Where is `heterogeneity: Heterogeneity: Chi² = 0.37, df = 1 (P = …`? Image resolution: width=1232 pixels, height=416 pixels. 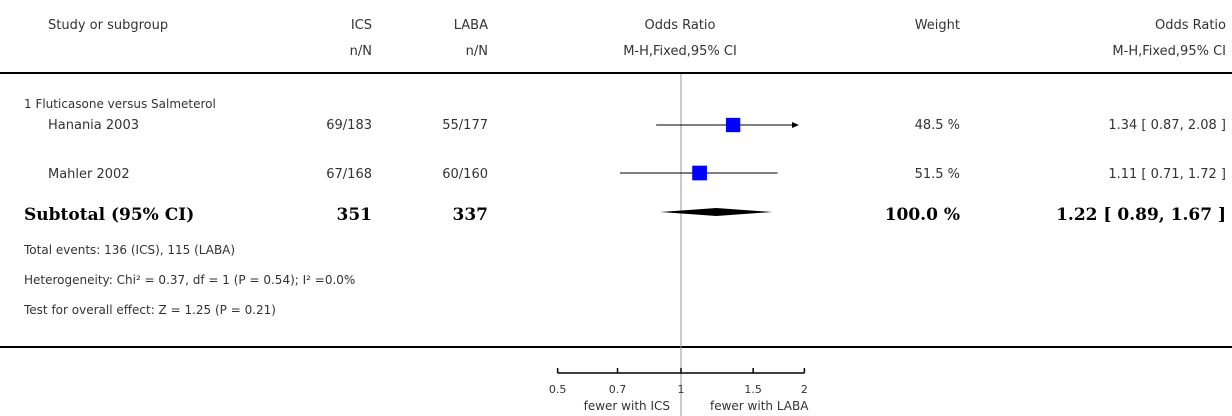 heterogeneity: Heterogeneity: Chi² = 0.37, df = 1 (P = … is located at coordinates (190, 280).